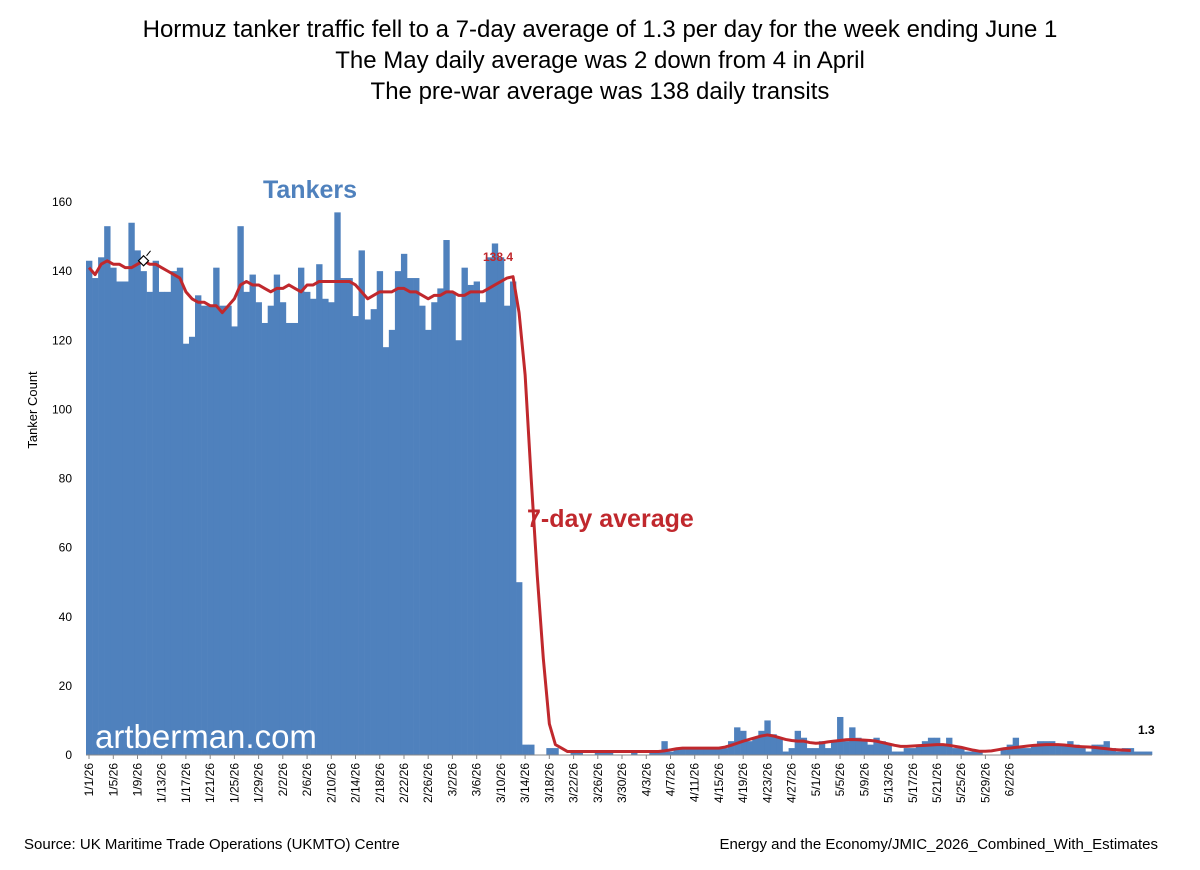 The height and width of the screenshot is (870, 1200). Describe the element at coordinates (356, 783) in the screenshot. I see `x-tick-label: 2/14/26` at that location.